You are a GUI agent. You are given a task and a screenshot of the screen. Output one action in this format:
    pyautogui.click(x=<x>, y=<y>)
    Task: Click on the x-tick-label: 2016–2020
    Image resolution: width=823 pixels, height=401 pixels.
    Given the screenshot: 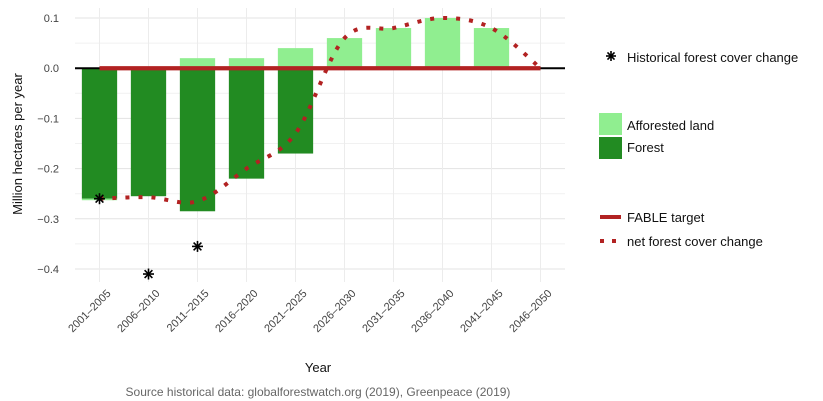 What is the action you would take?
    pyautogui.click(x=236, y=311)
    